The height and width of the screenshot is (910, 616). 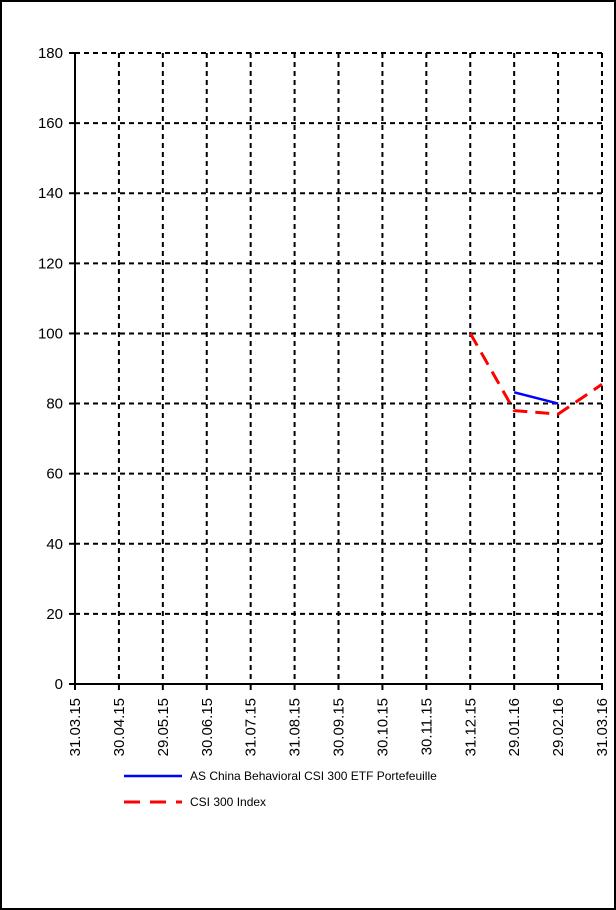 I want to click on x-tick-label: 30.11.15, so click(x=426, y=726).